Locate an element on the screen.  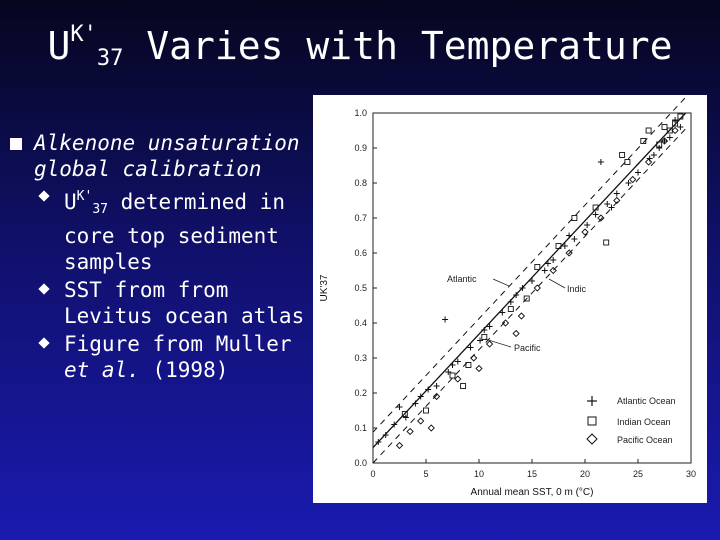
annotation-atlantic: Atlantic is located at coordinates (478, 280).